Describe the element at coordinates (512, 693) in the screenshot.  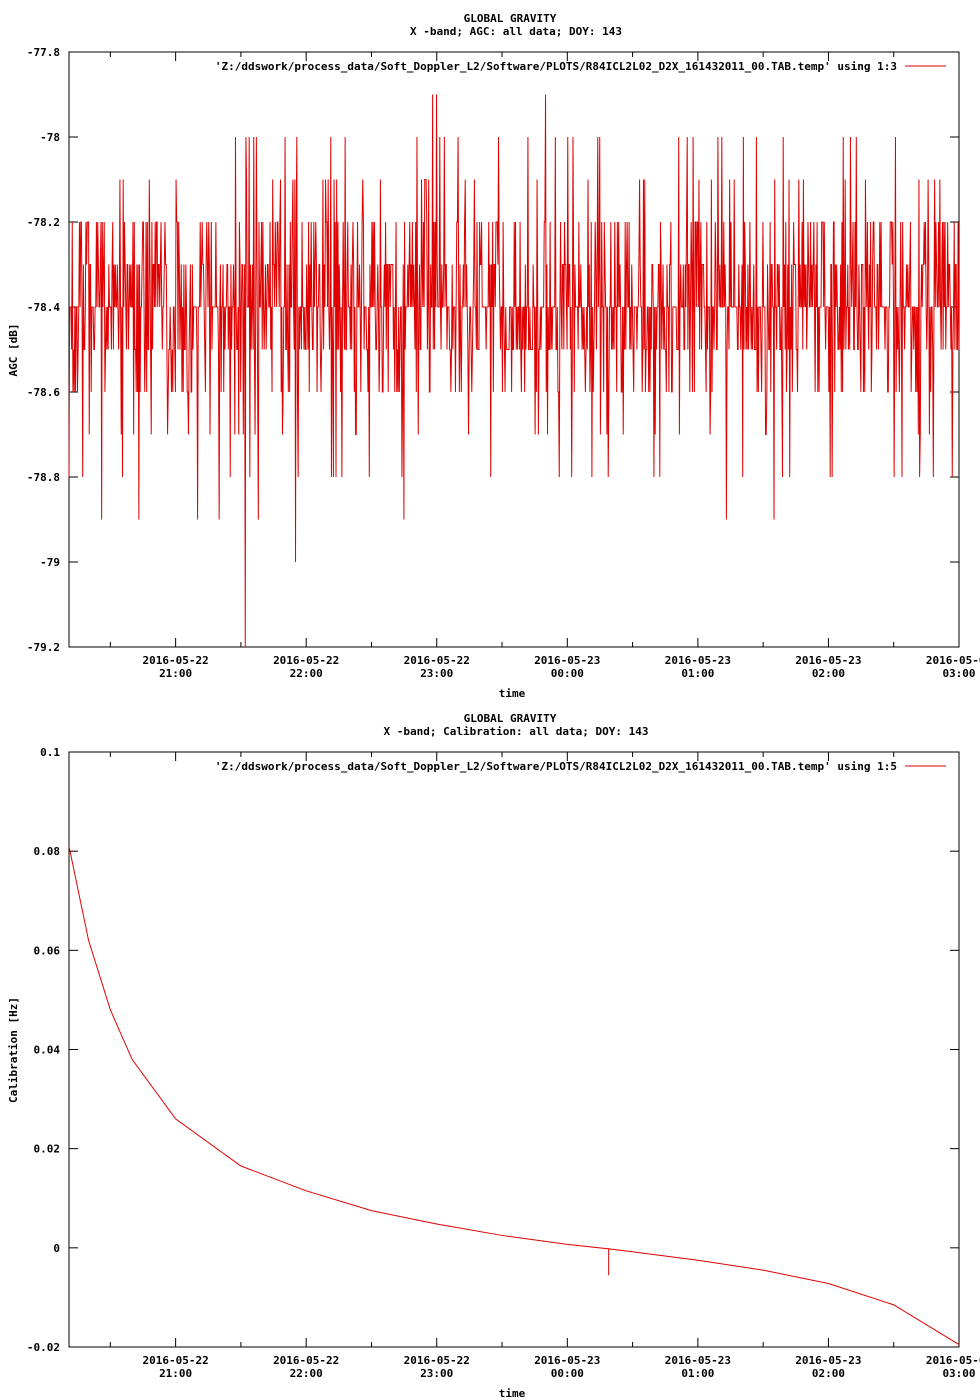
I see `agc-x-axis-label: time` at that location.